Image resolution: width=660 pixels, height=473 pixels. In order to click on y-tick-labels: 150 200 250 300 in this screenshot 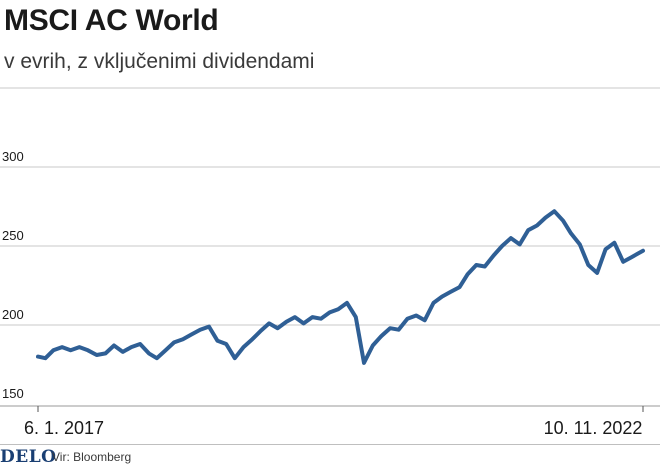, I will do `click(13, 275)`.